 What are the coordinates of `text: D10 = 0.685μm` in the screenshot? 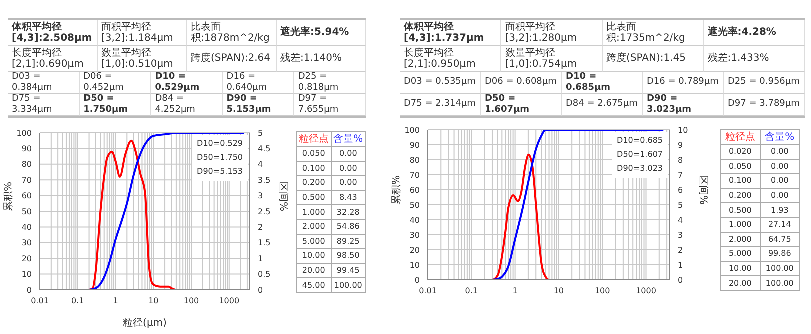 It's located at (602, 83).